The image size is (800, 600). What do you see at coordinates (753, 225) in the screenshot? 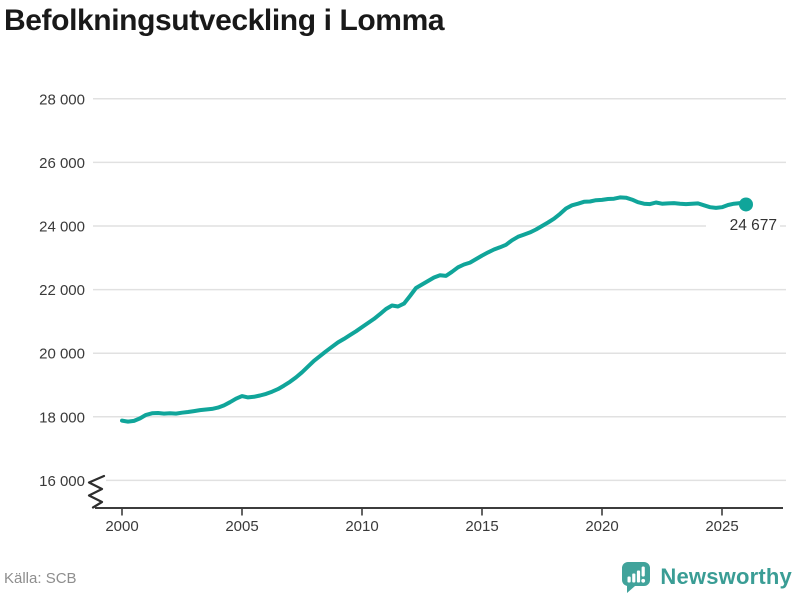
I see `end-value-label: 24 677` at bounding box center [753, 225].